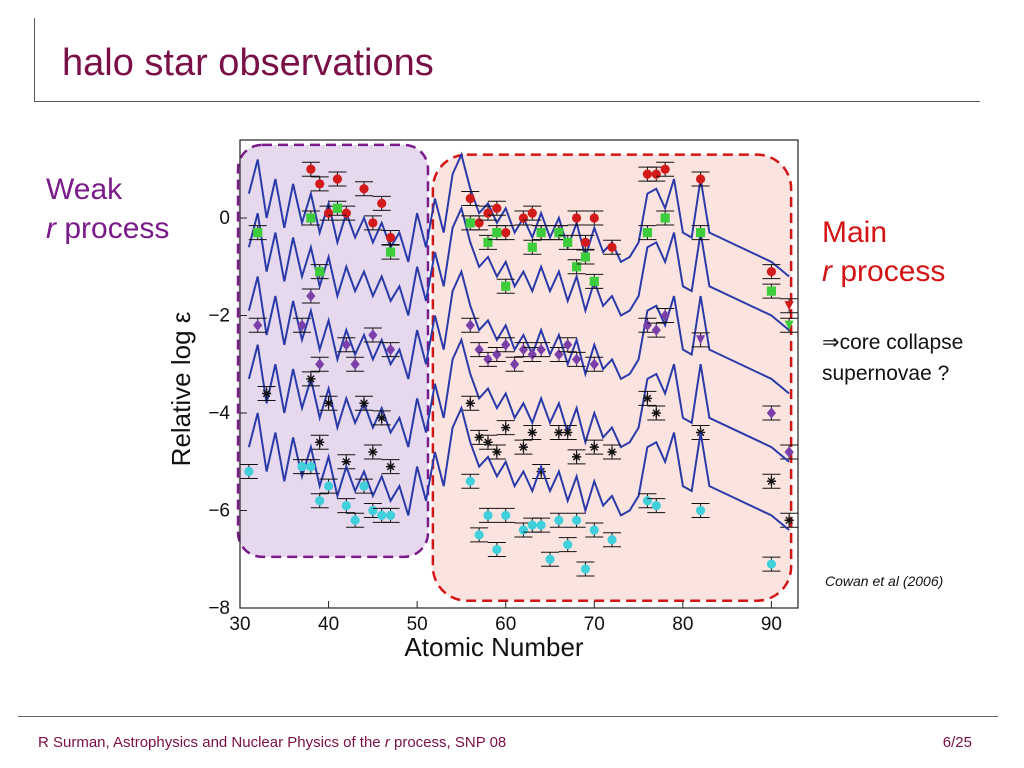 Image resolution: width=1024 pixels, height=768 pixels. Describe the element at coordinates (594, 624) in the screenshot. I see `x-tick-label: 70` at that location.